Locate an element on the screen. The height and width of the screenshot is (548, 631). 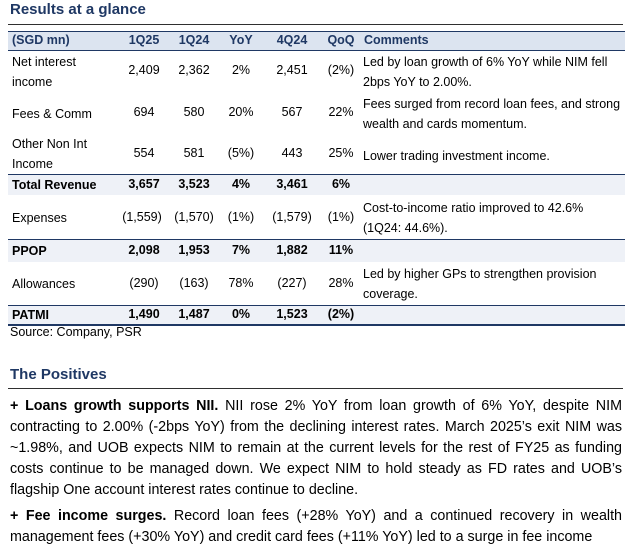
row-value: 22% is located at coordinates (341, 112).